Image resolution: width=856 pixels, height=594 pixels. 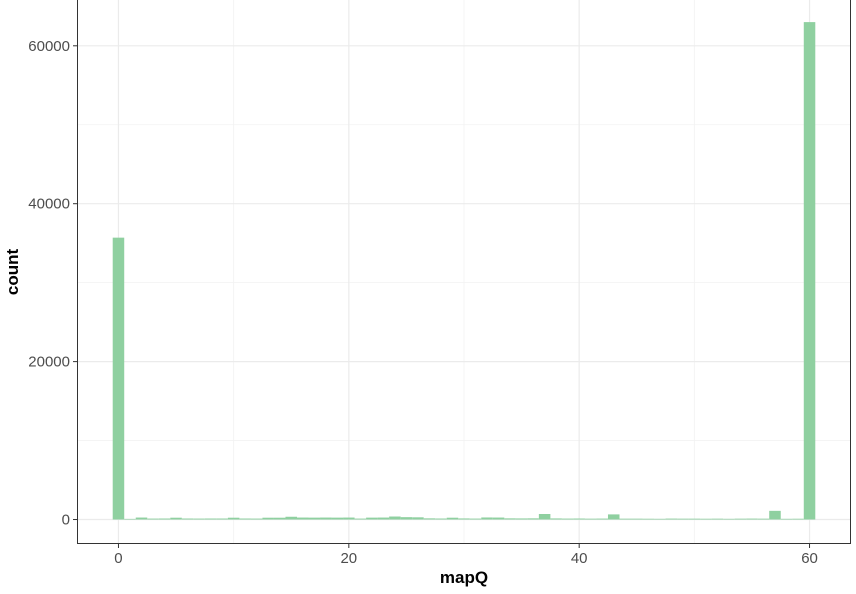 What do you see at coordinates (49, 46) in the screenshot?
I see `y-tick-label: 60000` at bounding box center [49, 46].